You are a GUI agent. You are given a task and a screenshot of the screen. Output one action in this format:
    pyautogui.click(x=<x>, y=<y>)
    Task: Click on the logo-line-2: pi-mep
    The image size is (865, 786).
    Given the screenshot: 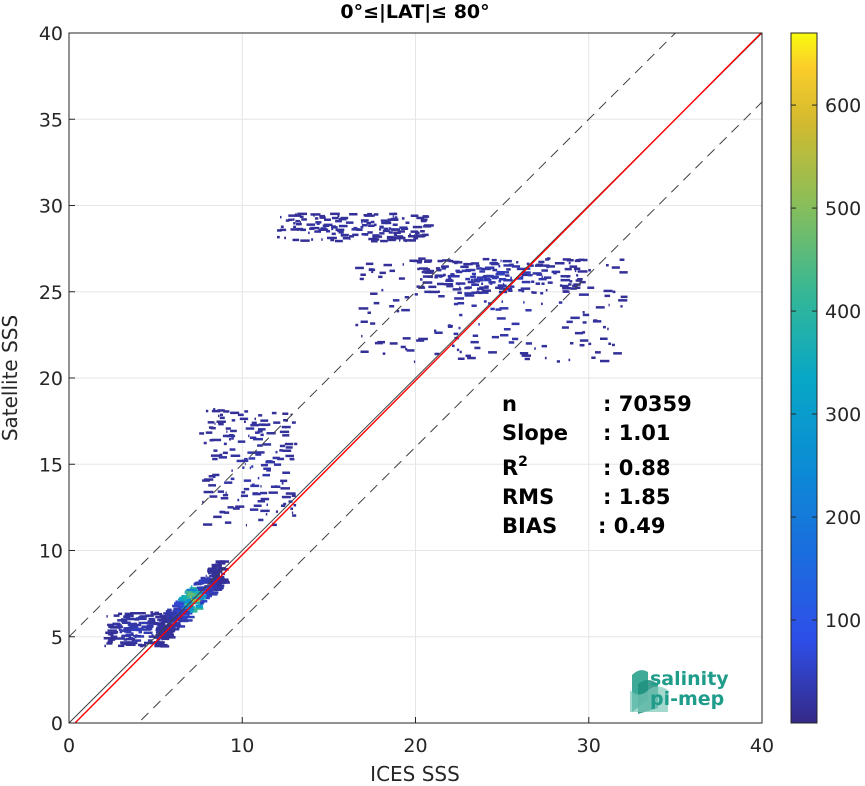 What is the action you would take?
    pyautogui.click(x=687, y=699)
    